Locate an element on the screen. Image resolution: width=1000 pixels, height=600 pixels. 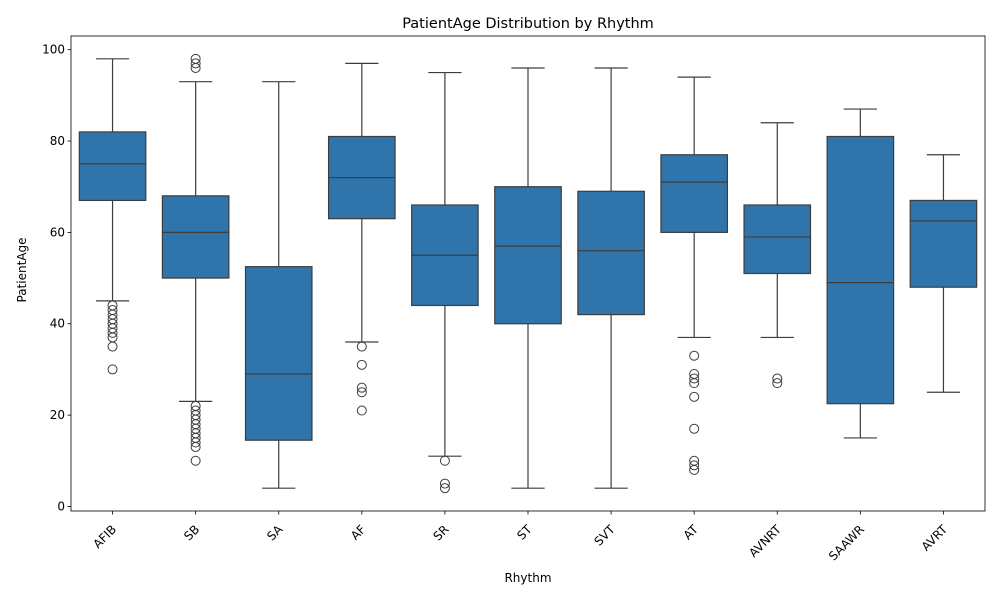
x-tick-label: AT is located at coordinates (691, 532).